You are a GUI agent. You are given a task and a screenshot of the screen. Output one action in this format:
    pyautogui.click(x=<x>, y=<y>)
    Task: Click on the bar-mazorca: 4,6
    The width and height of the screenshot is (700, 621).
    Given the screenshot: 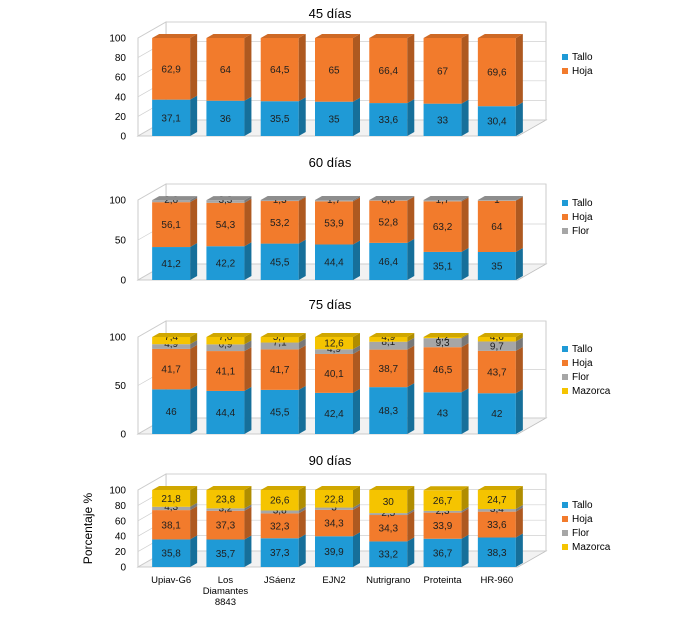 What is the action you would take?
    pyautogui.click(x=500, y=337)
    